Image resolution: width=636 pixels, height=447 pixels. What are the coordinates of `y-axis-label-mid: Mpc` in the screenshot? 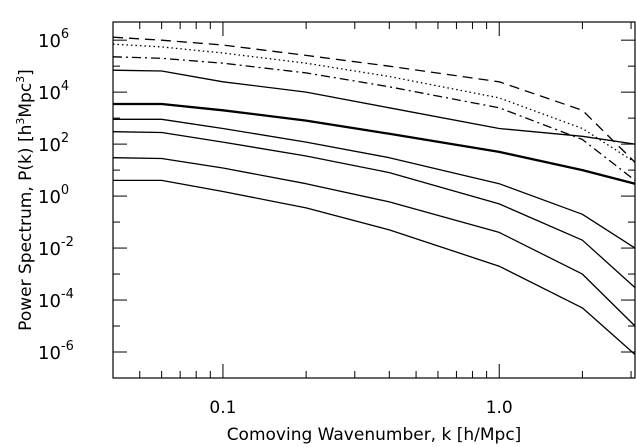 It's located at (26, 100).